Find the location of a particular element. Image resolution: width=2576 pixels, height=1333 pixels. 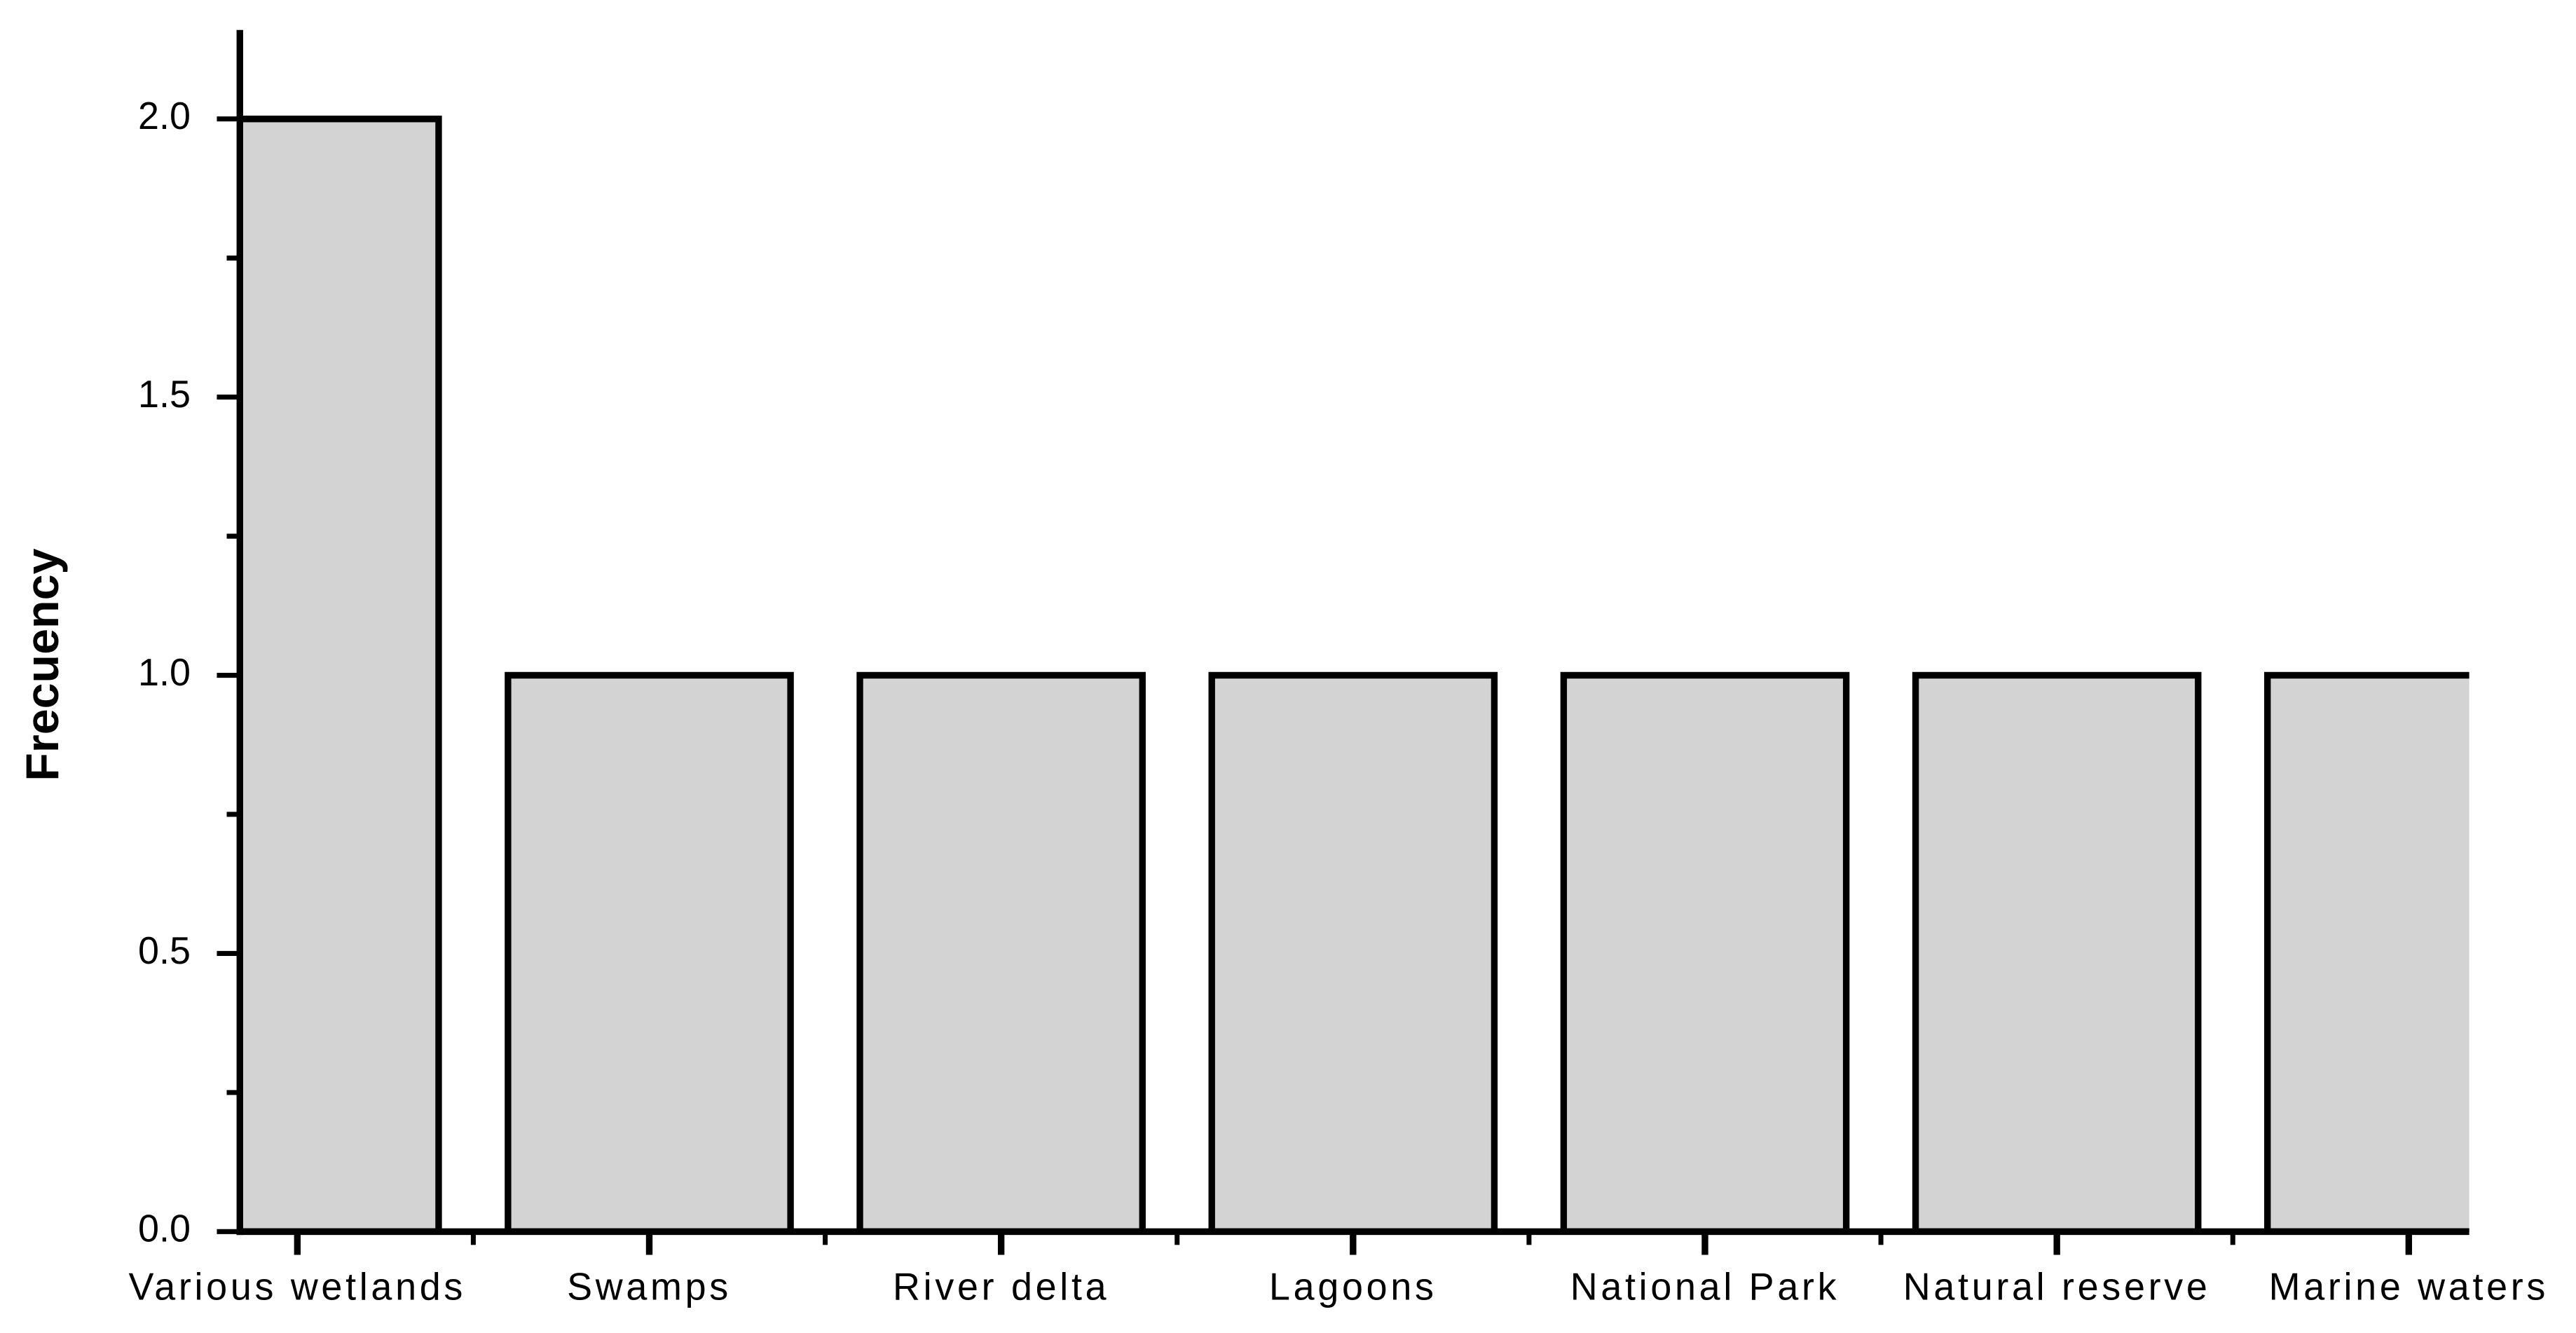

y-tick-label: 0.5 is located at coordinates (164, 951).